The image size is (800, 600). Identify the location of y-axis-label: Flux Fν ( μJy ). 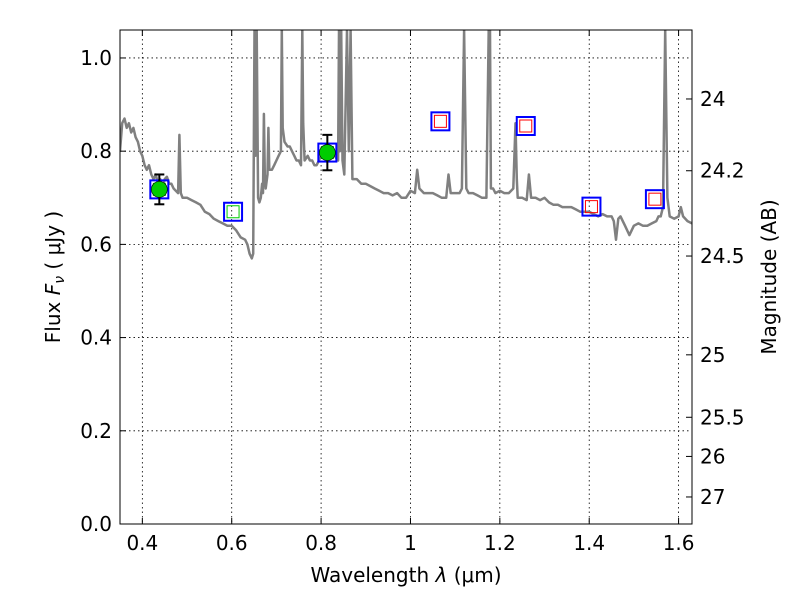
(54, 277).